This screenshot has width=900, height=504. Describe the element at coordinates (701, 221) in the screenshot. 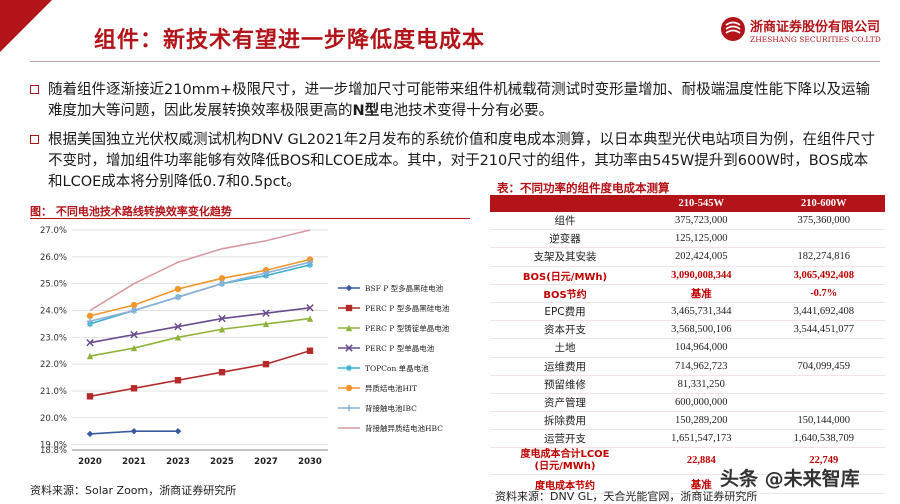

I see `table-cell-545w: 375,723,000` at that location.